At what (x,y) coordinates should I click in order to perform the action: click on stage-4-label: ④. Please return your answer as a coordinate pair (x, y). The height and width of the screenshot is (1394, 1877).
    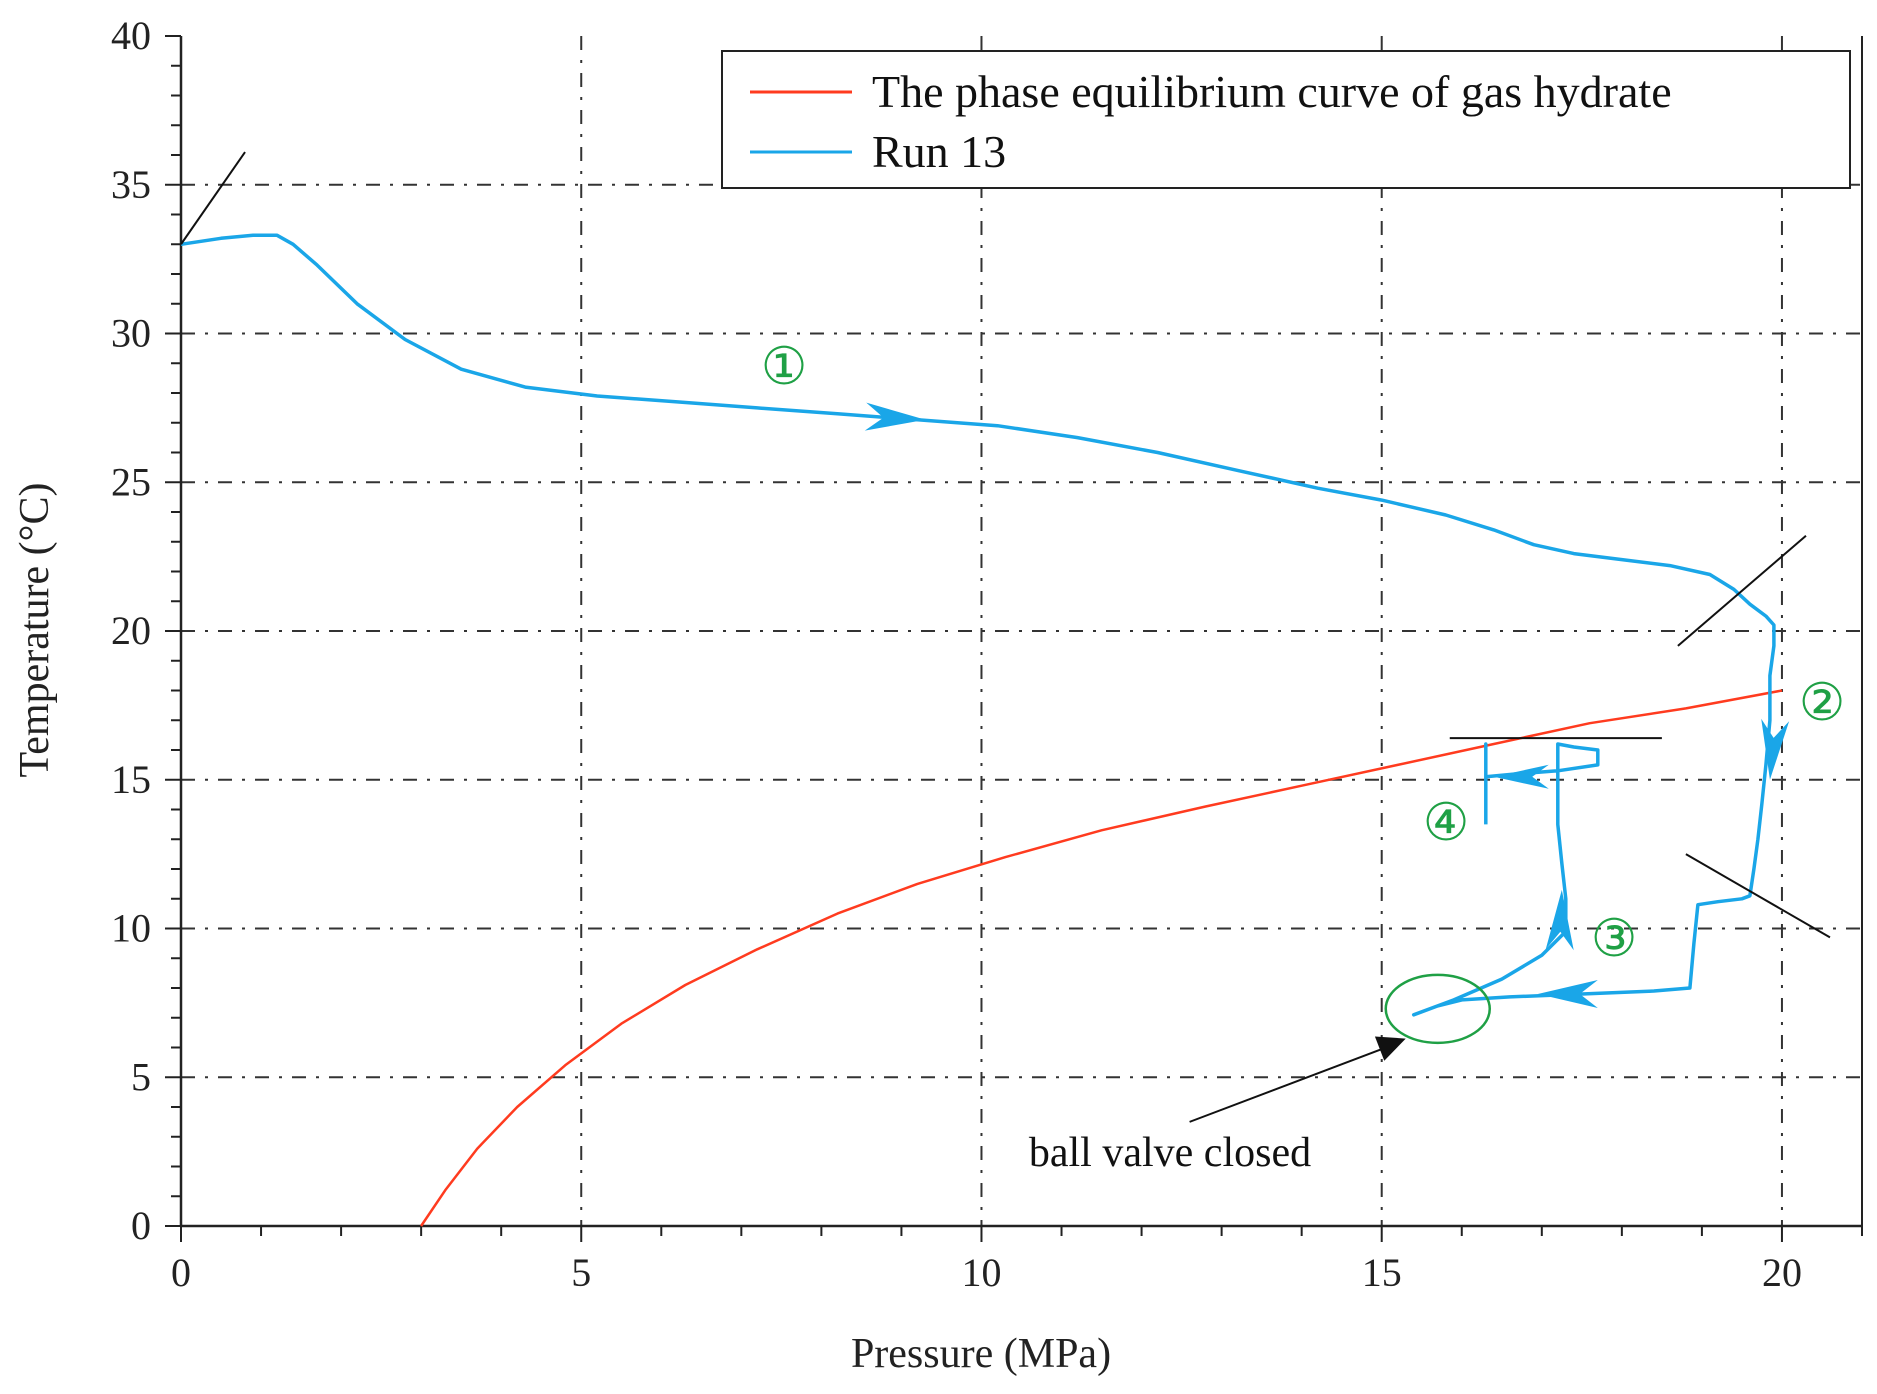
    Looking at the image, I should click on (1446, 823).